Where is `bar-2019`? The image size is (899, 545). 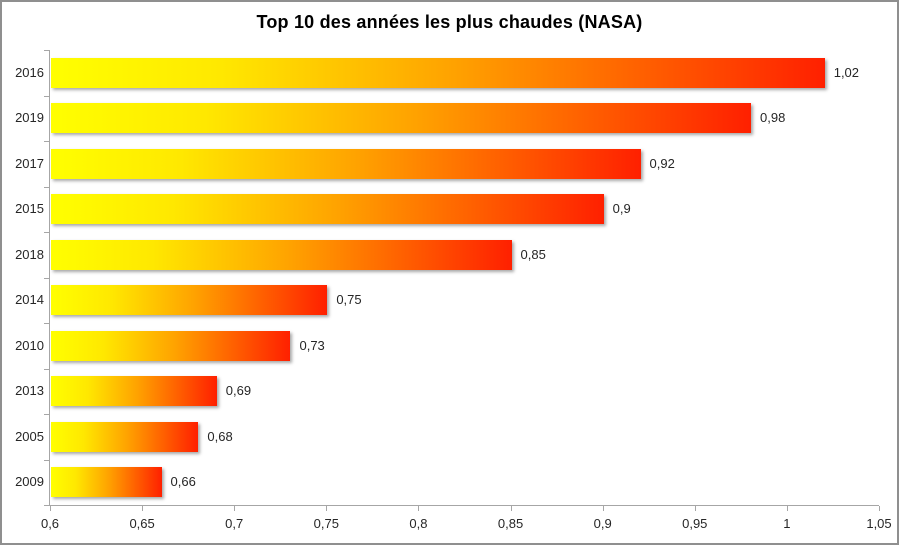
bar-2019 is located at coordinates (401, 118).